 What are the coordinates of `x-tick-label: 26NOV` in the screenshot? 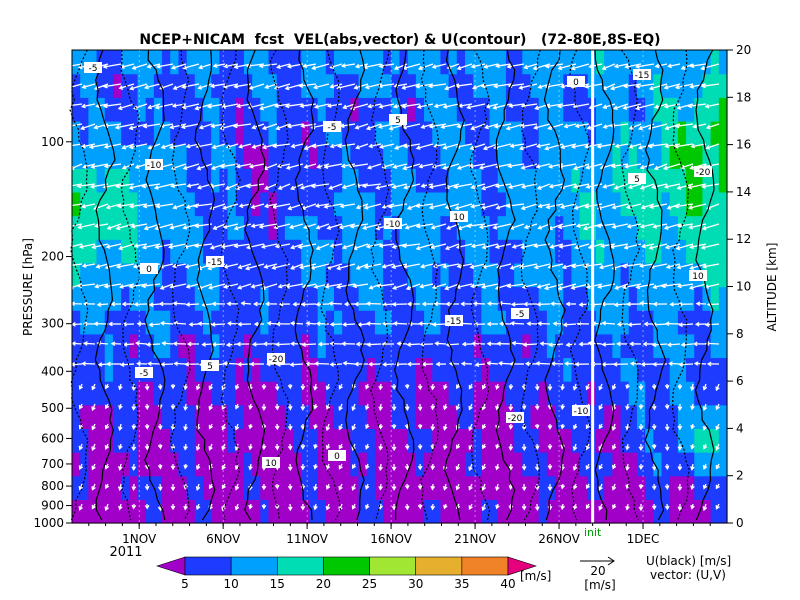 It's located at (559, 539).